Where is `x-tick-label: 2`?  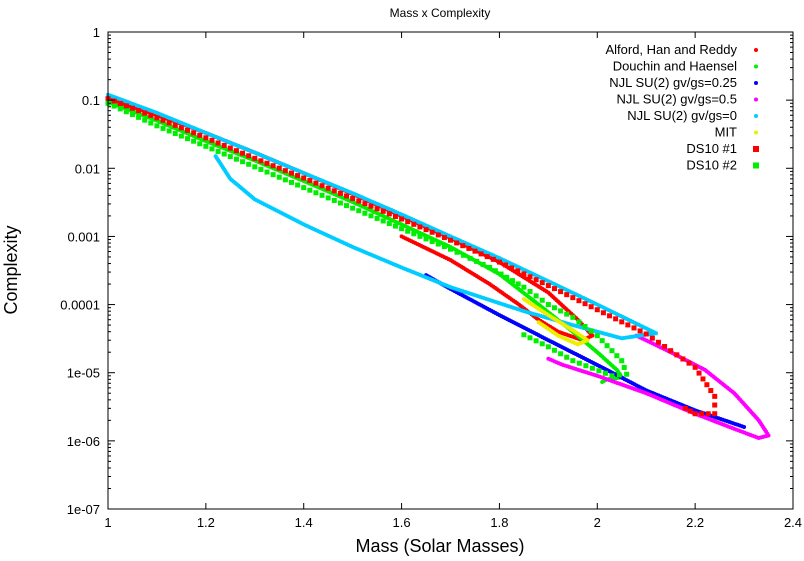
x-tick-label: 2 is located at coordinates (597, 522).